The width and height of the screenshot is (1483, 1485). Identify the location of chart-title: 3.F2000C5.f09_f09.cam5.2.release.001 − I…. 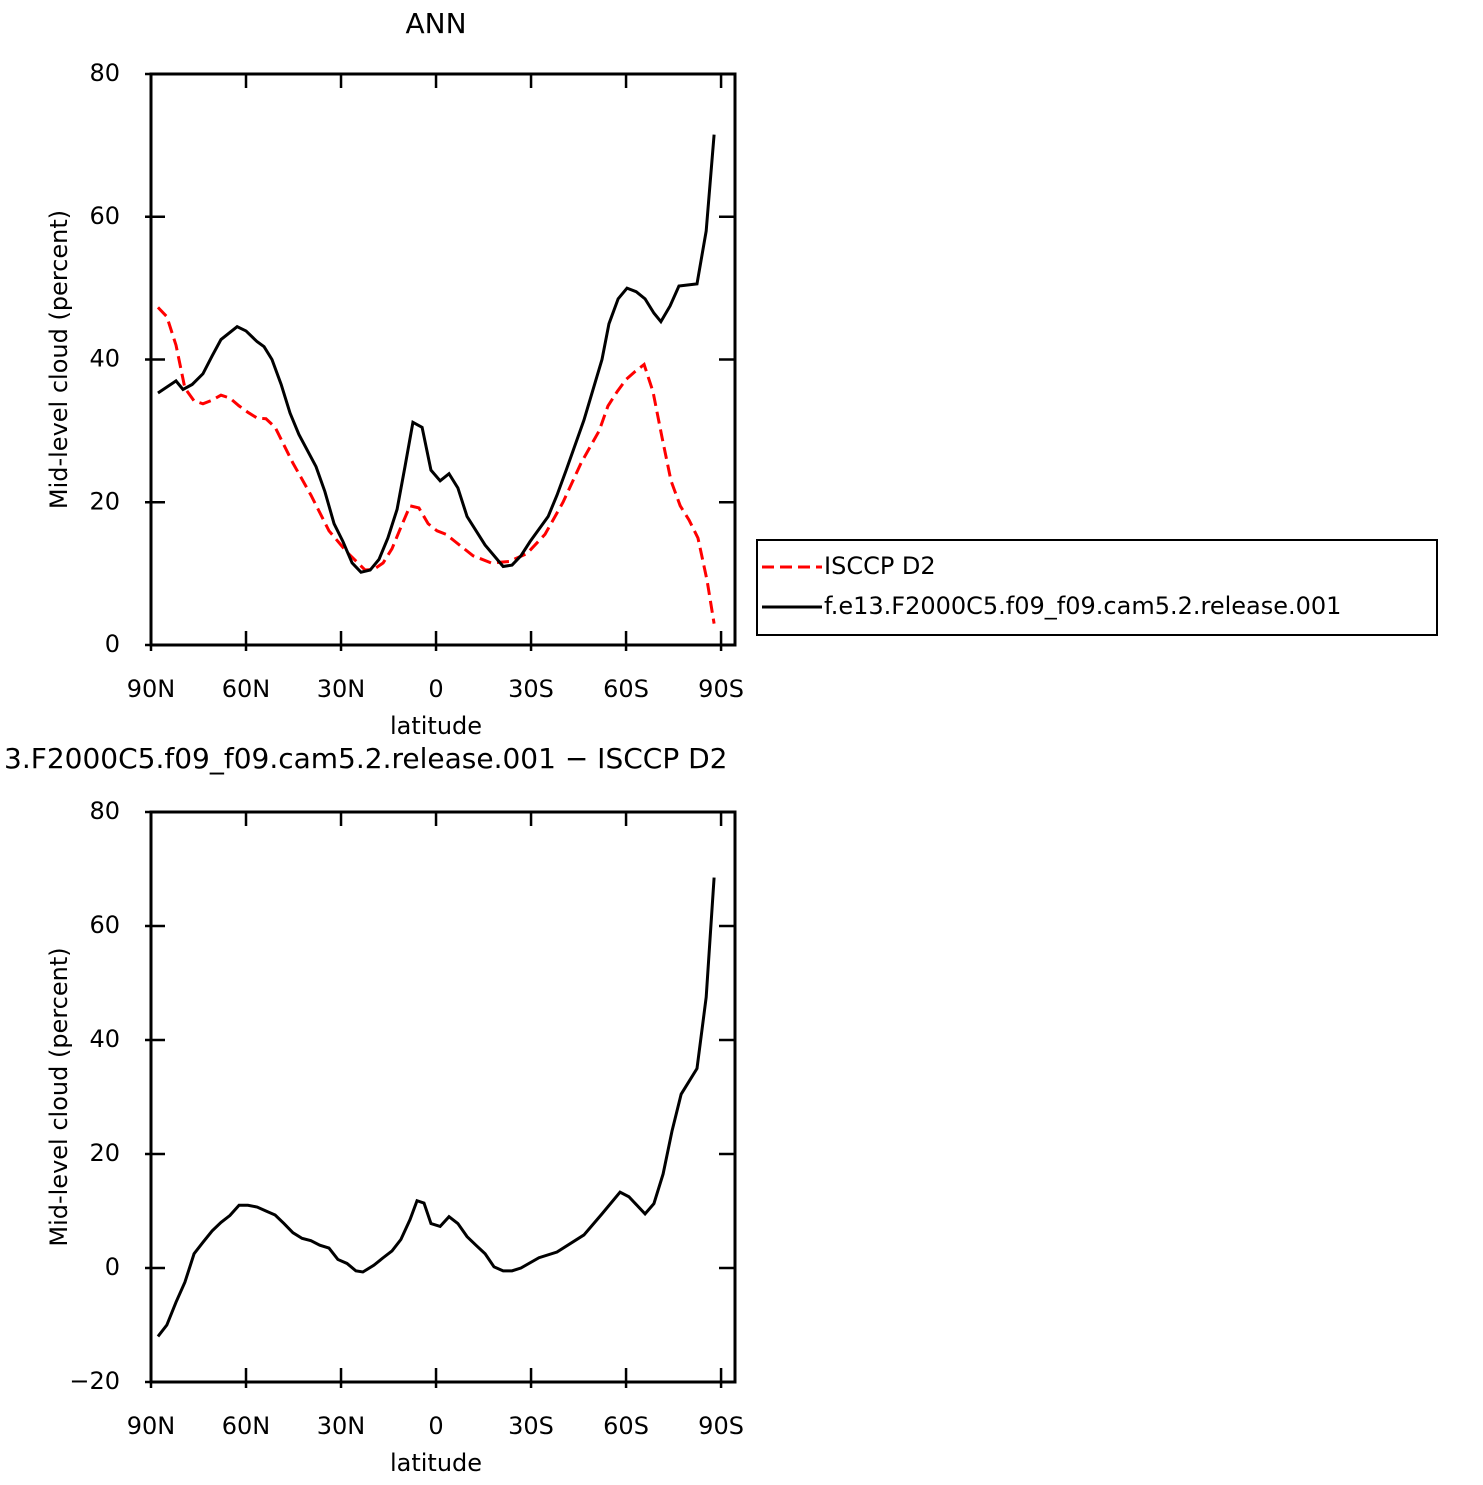
(365, 758).